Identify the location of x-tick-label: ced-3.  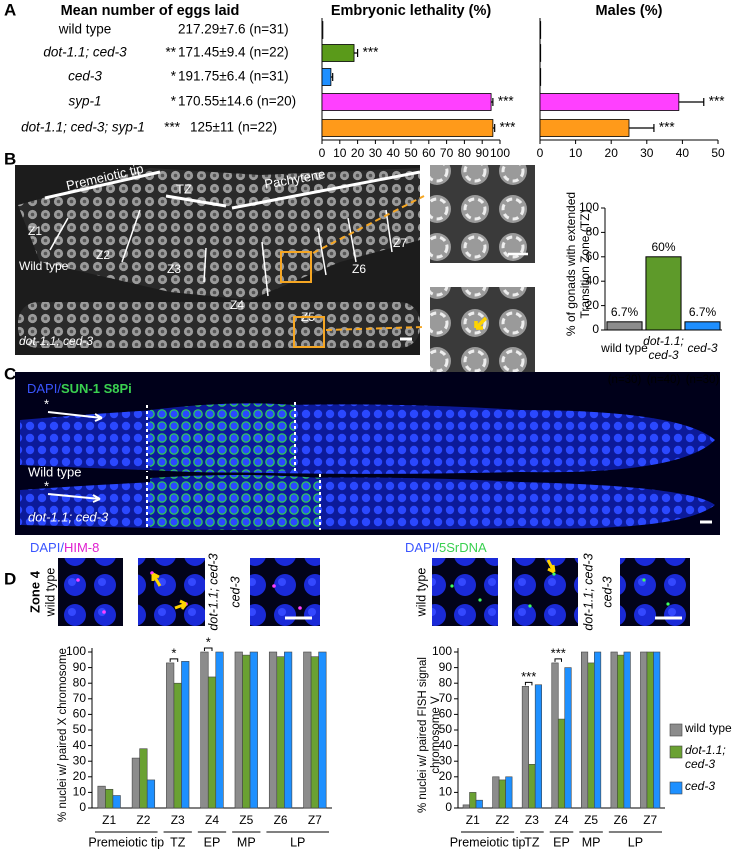
(702, 348).